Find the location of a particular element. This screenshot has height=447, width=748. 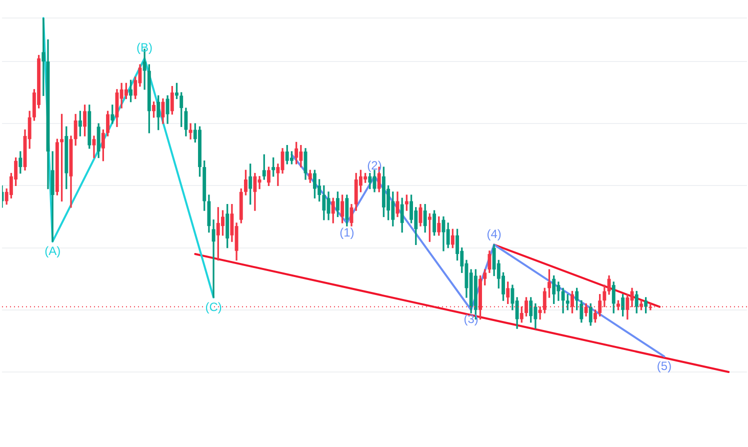

annotation: (A) is located at coordinates (52, 251).